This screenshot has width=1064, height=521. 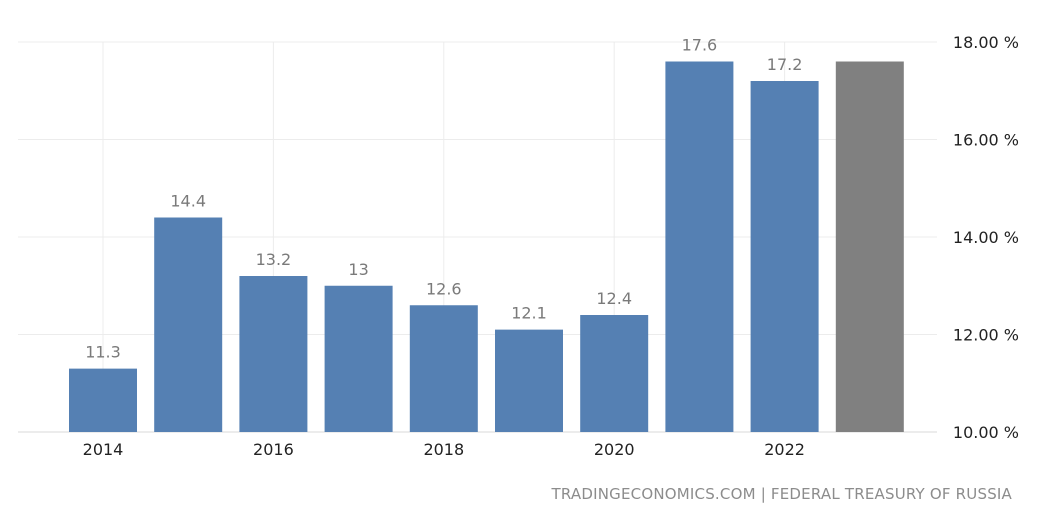 What do you see at coordinates (273, 449) in the screenshot?
I see `x-tick-label: 2016` at bounding box center [273, 449].